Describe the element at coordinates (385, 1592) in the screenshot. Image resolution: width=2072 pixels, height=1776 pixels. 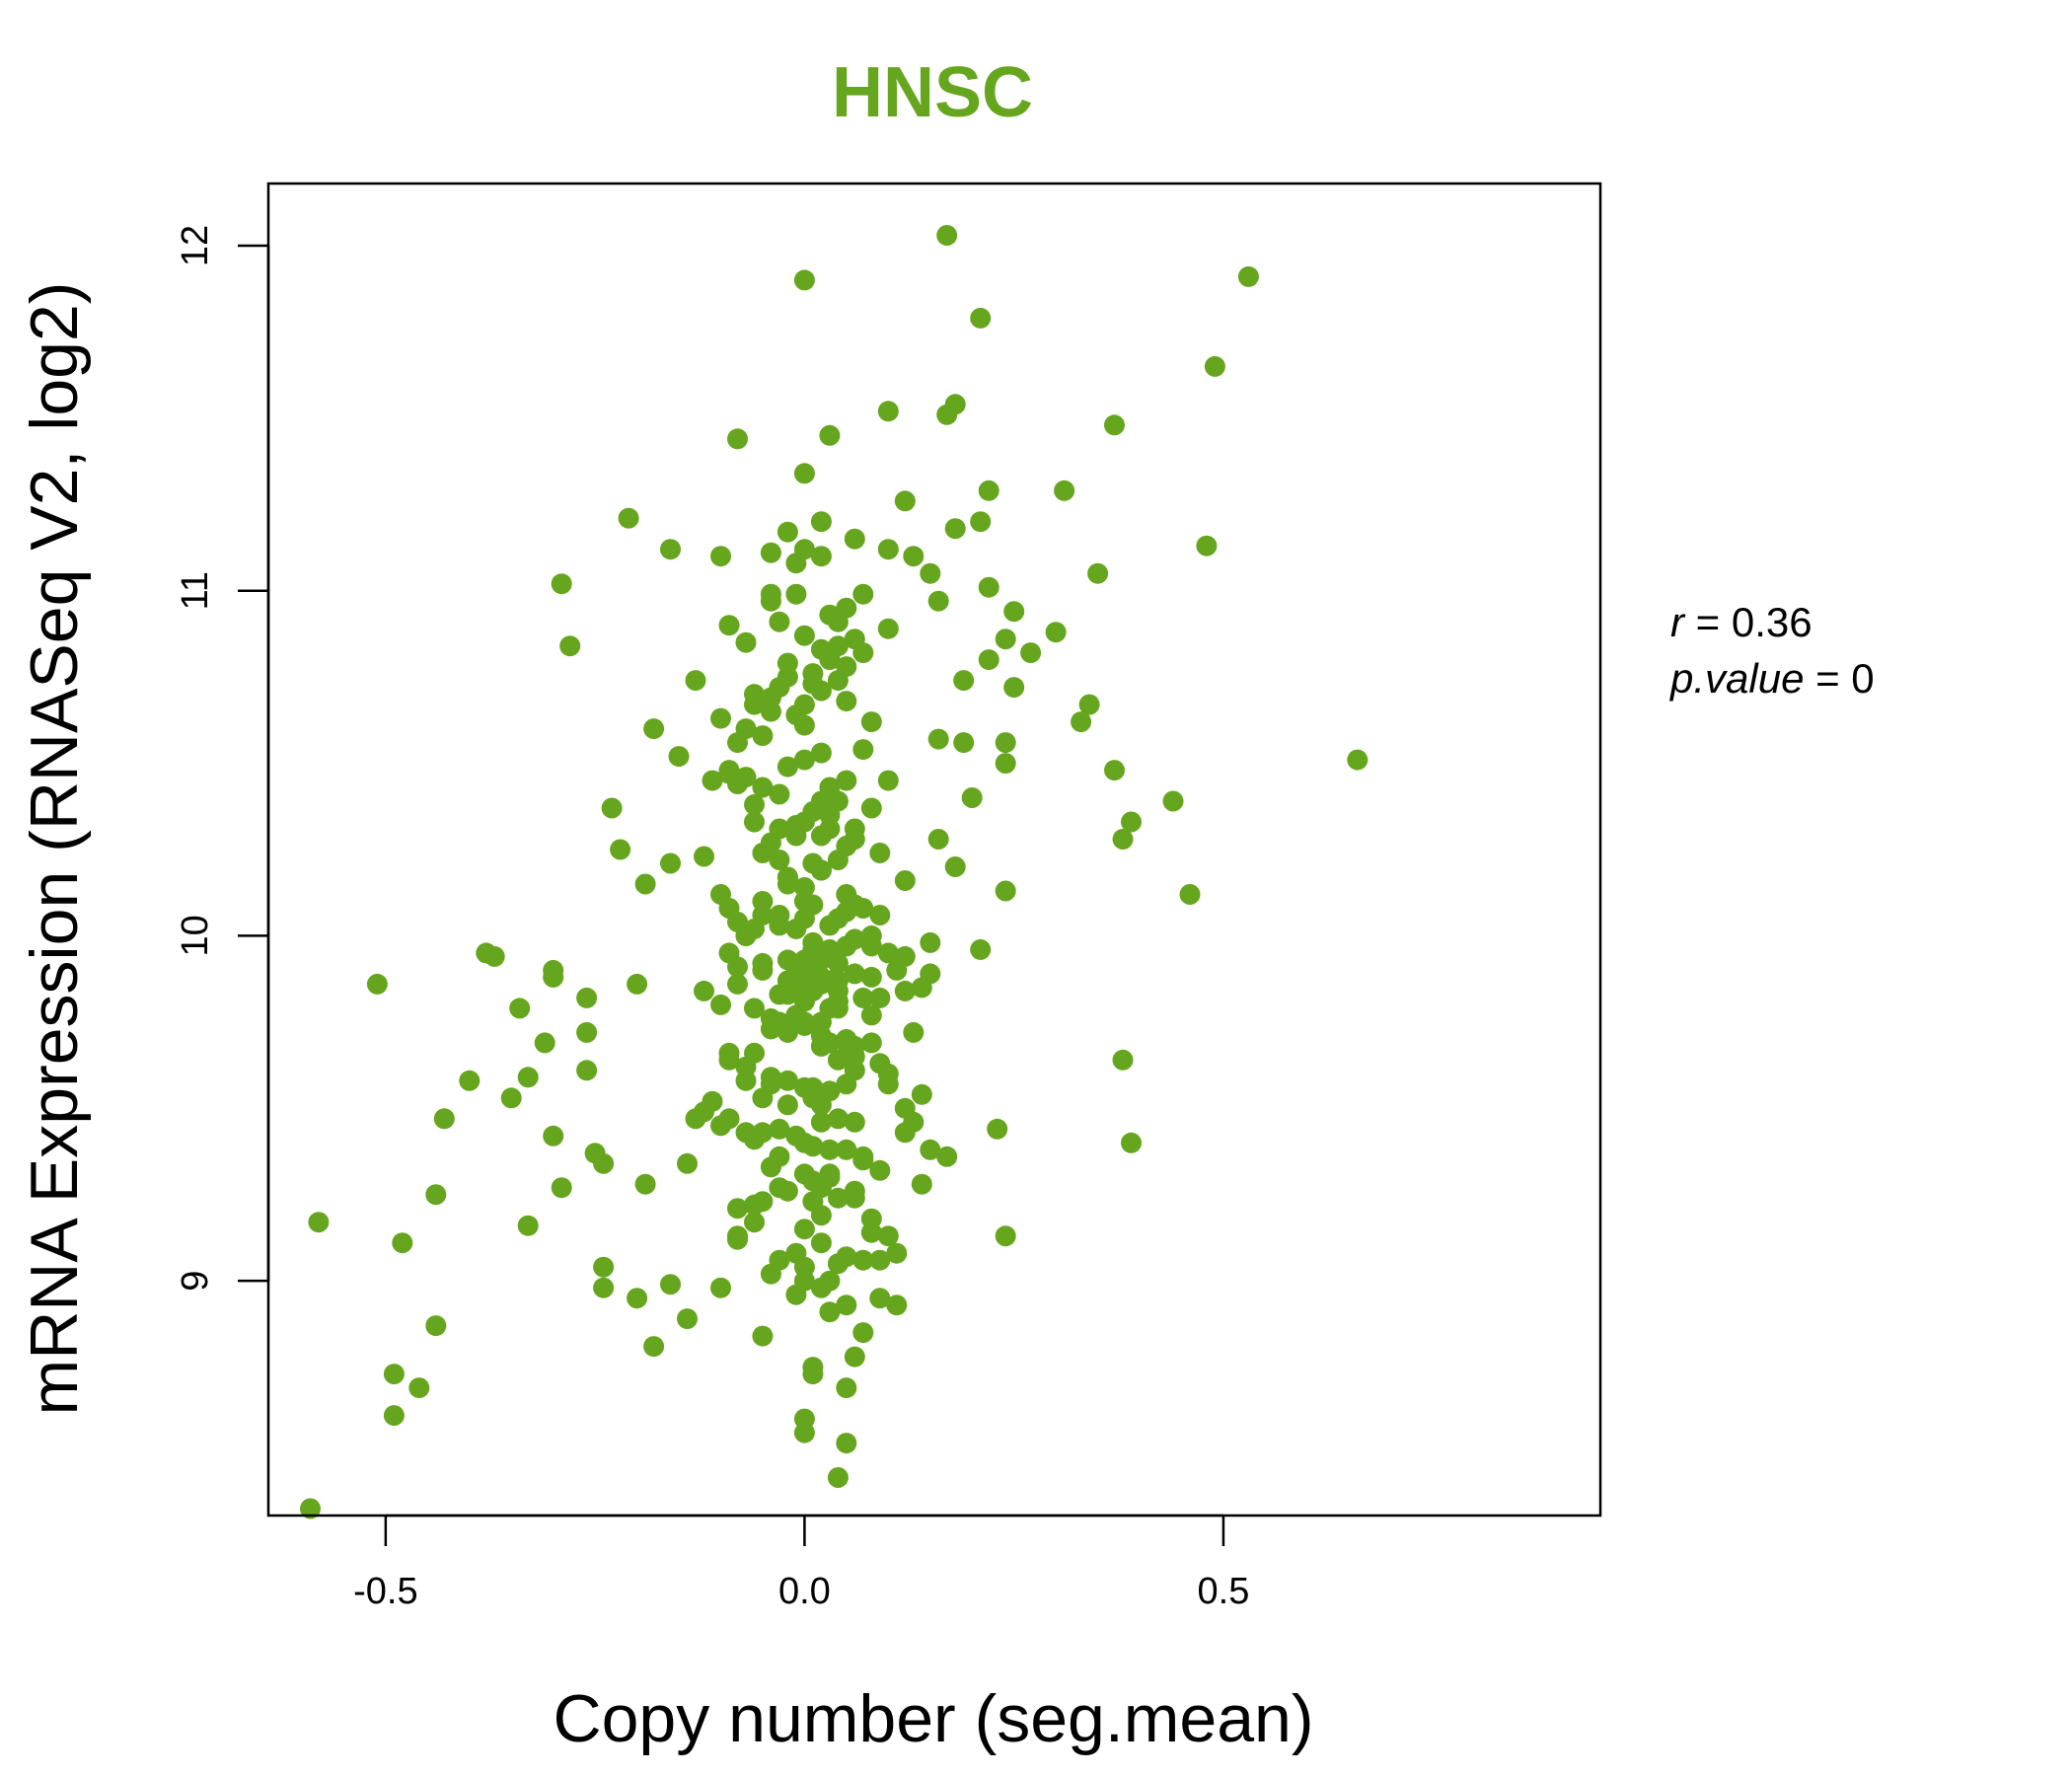
I see `x-tick-label: -0.5` at that location.